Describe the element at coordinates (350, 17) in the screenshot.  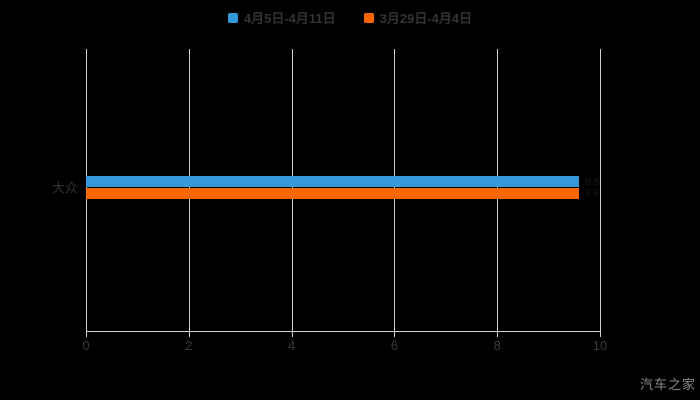
I see `legend: 4月5日-4月11日 3月29日-4月4日` at that location.